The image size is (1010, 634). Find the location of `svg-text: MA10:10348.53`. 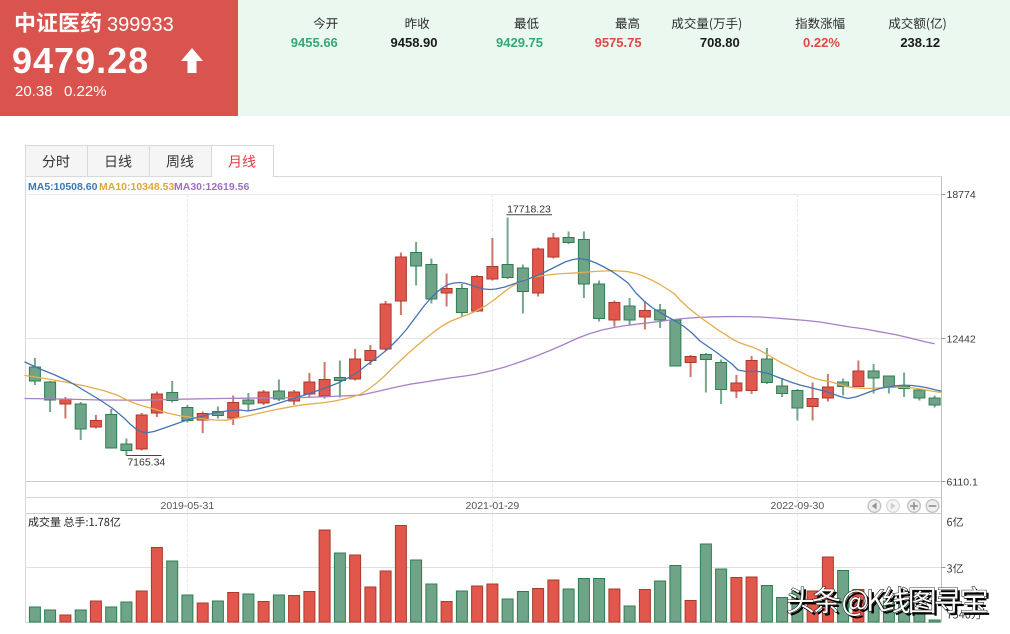

svg-text: MA10:10348.53 is located at coordinates (136, 187).